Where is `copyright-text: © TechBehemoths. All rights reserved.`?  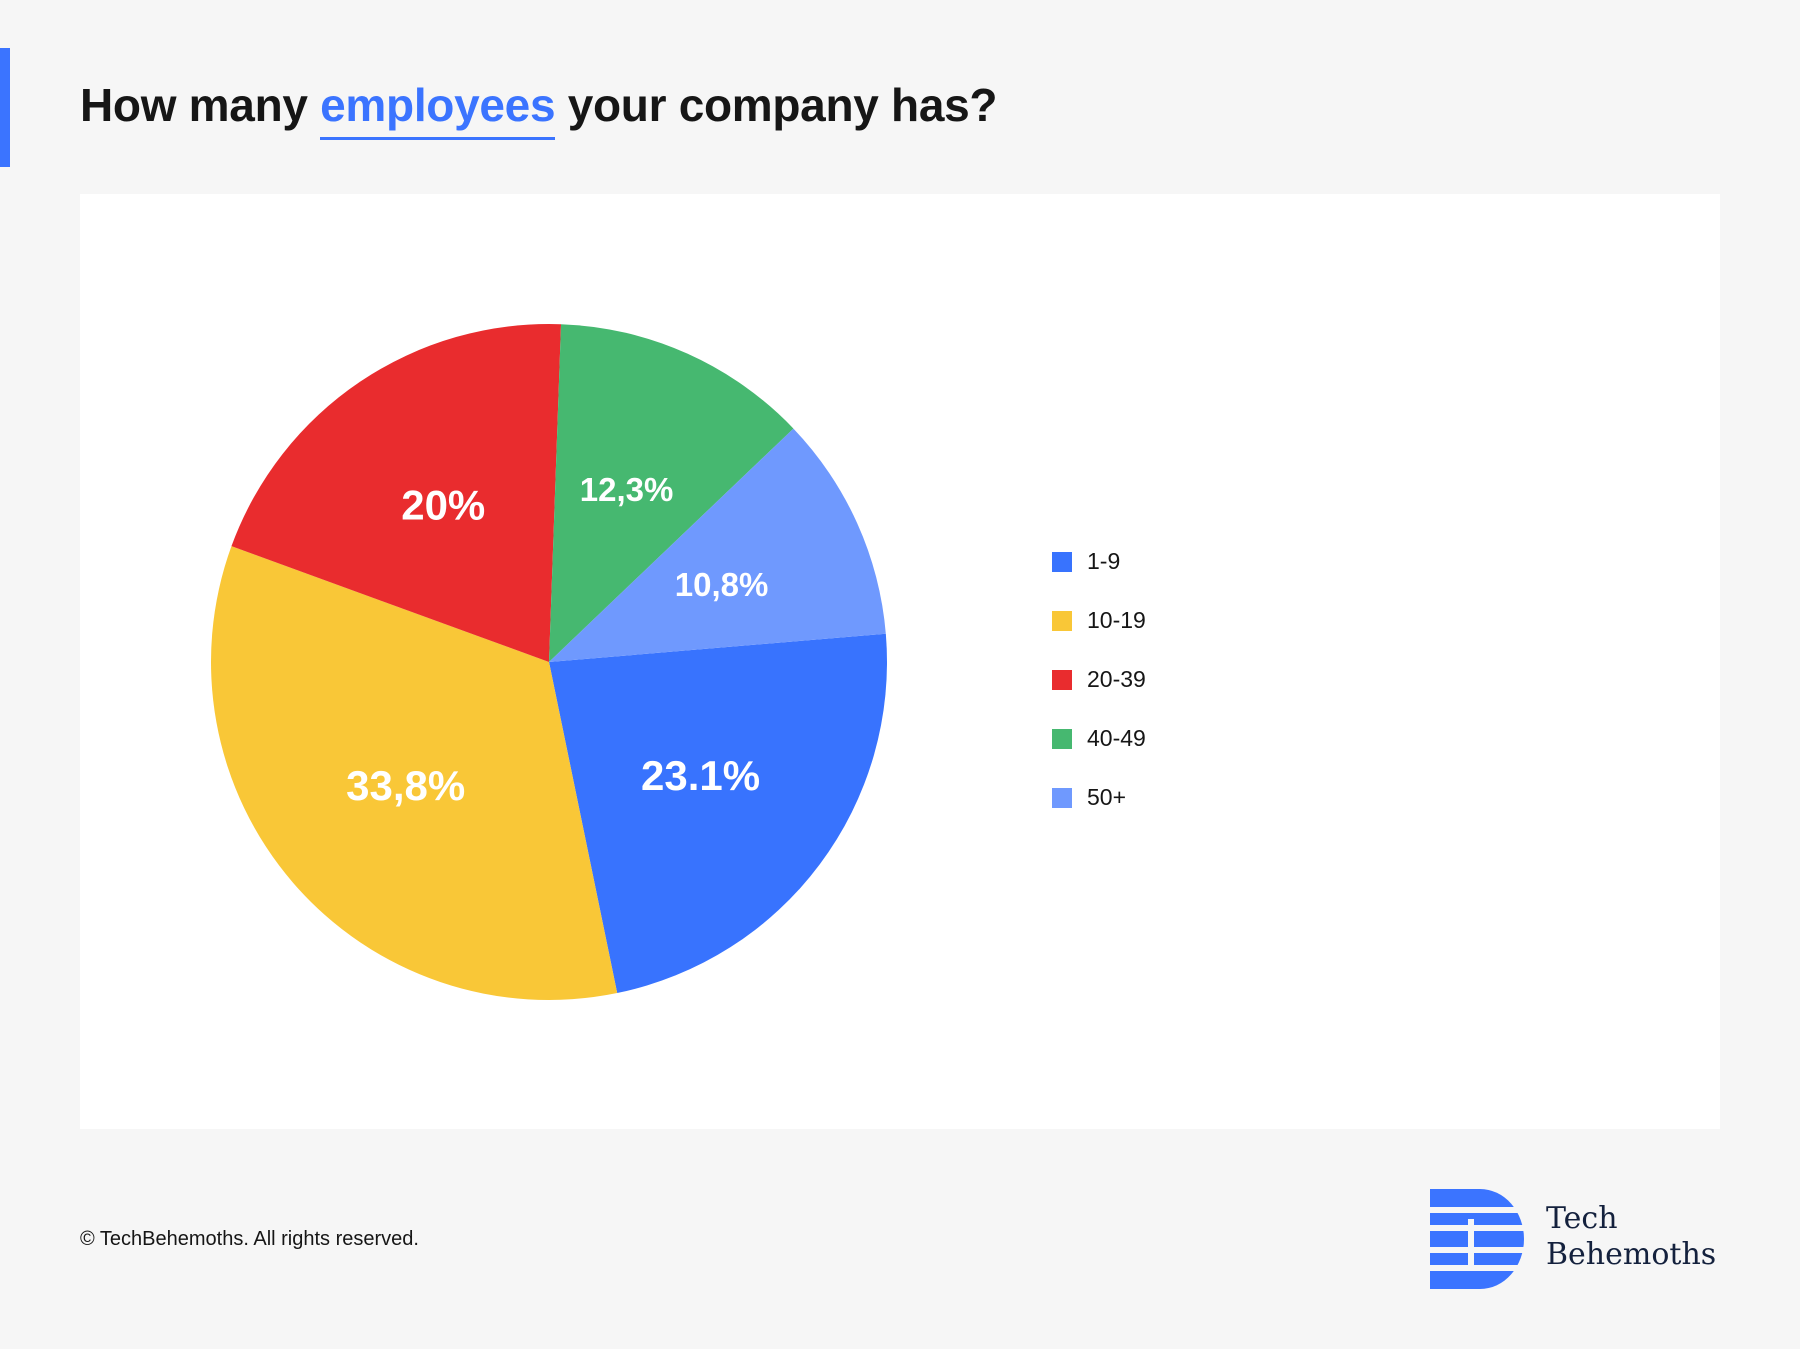
copyright-text: © TechBehemoths. All rights reserved. is located at coordinates (249, 1239).